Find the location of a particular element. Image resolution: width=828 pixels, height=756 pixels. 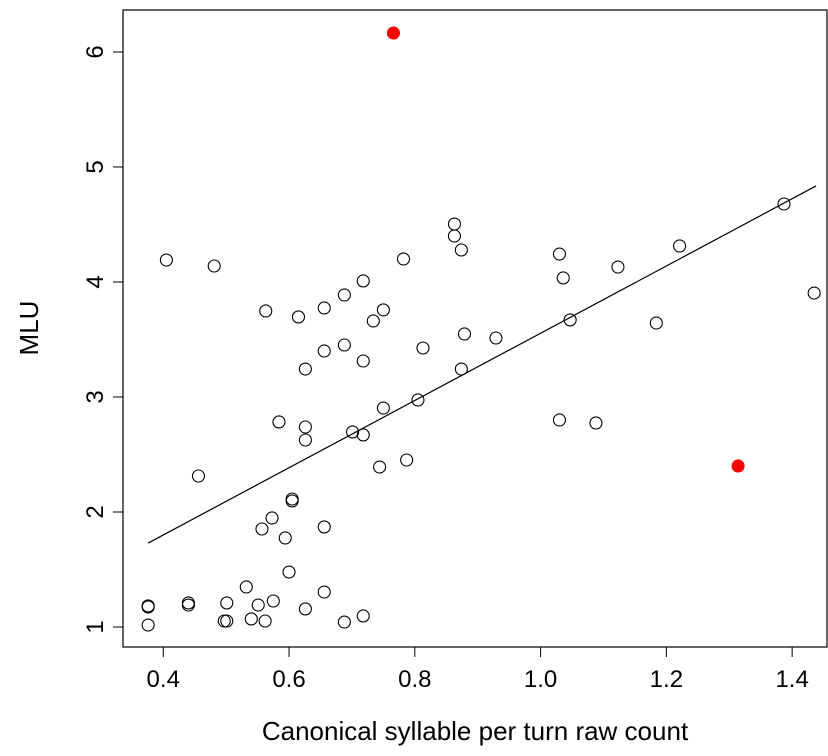

x-axis-label: Canonical syllable per turn raw count is located at coordinates (475, 731).